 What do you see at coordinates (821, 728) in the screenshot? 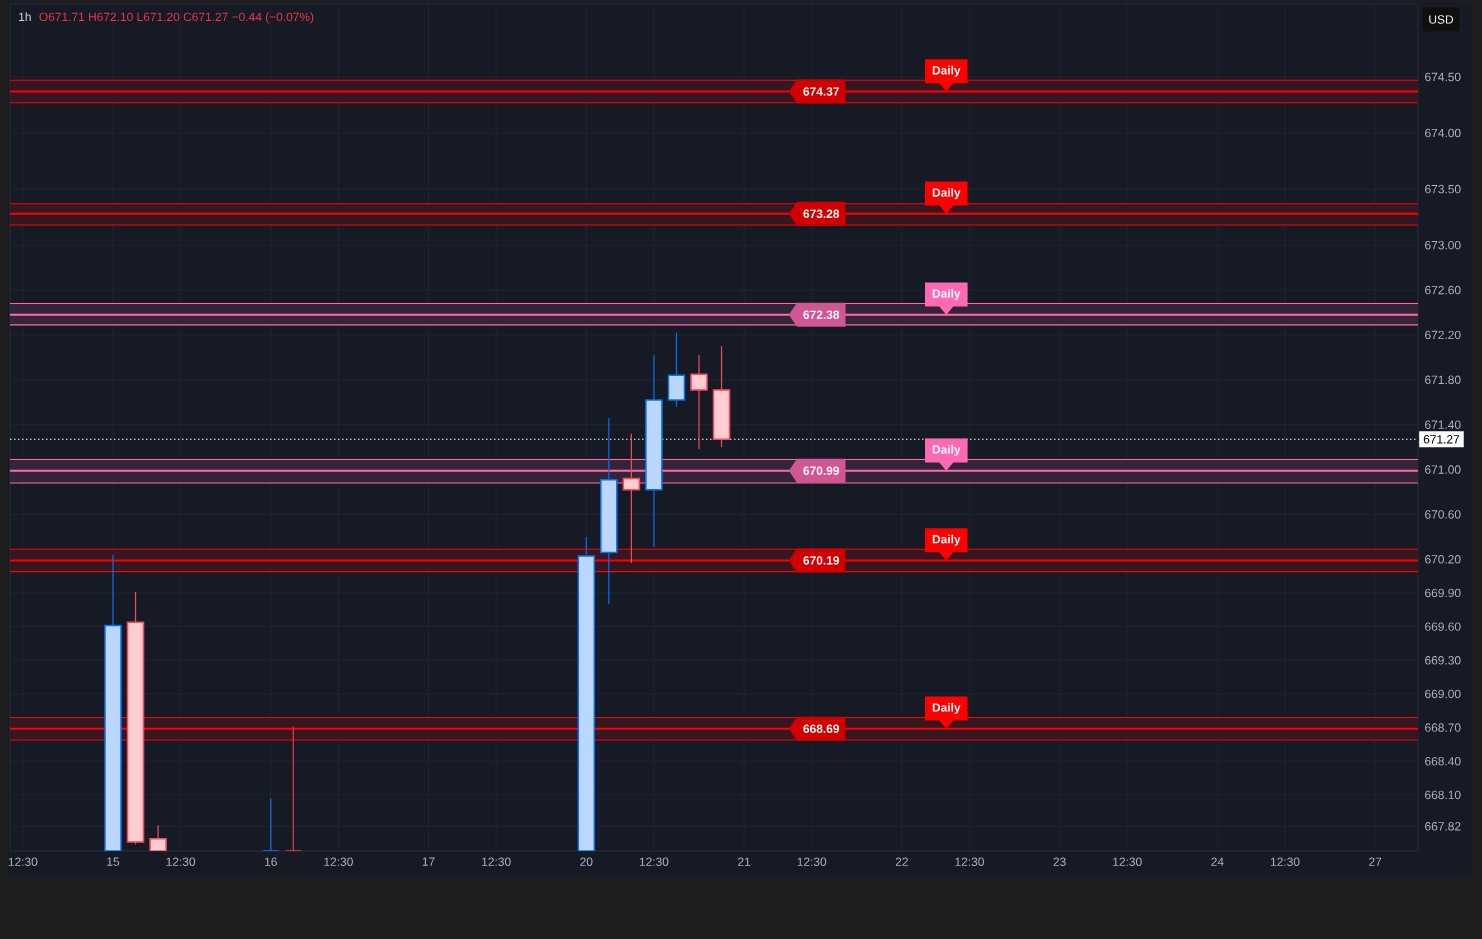
I see `ref-line-label: 668.69` at bounding box center [821, 728].